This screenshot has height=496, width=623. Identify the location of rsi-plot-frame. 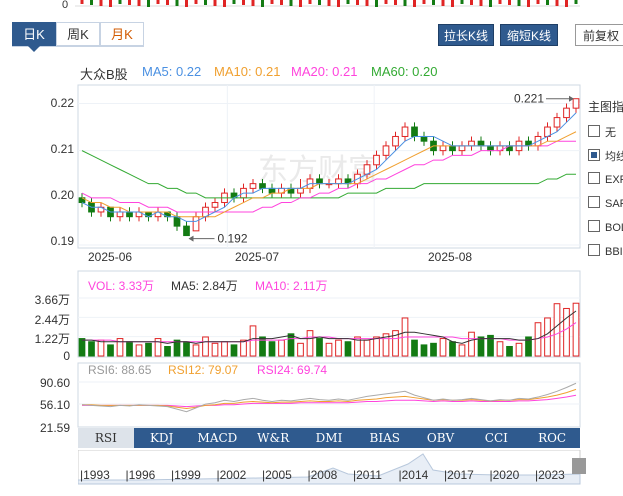
(329, 395).